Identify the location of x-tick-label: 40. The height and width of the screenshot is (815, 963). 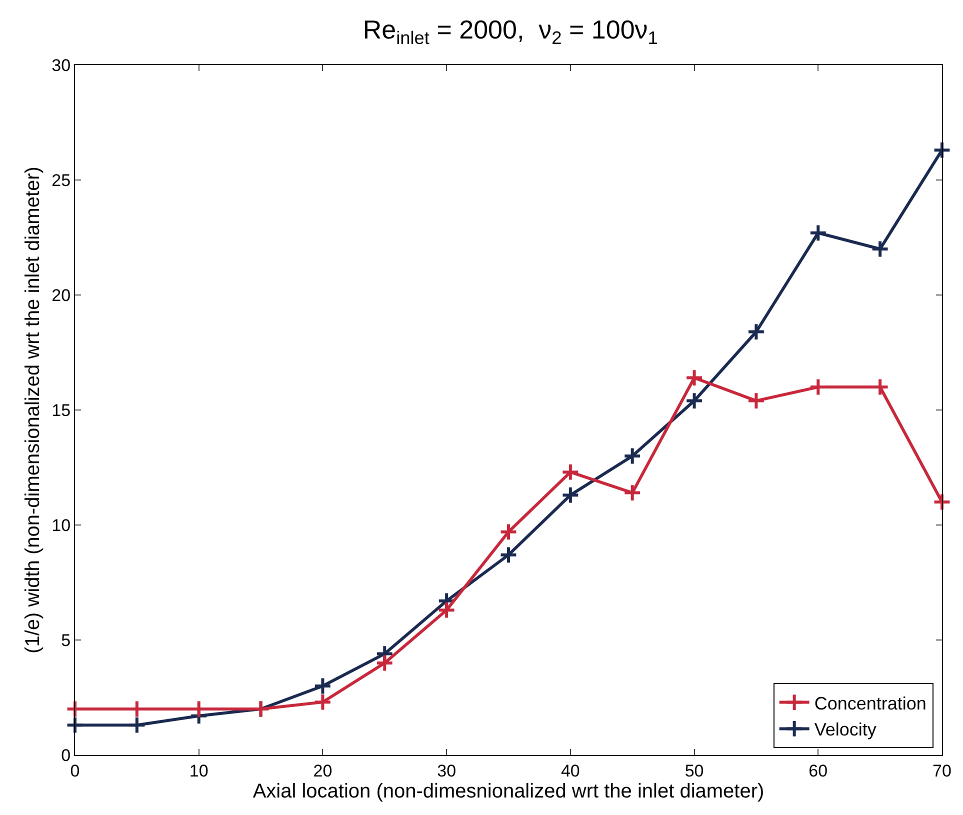
(570, 770).